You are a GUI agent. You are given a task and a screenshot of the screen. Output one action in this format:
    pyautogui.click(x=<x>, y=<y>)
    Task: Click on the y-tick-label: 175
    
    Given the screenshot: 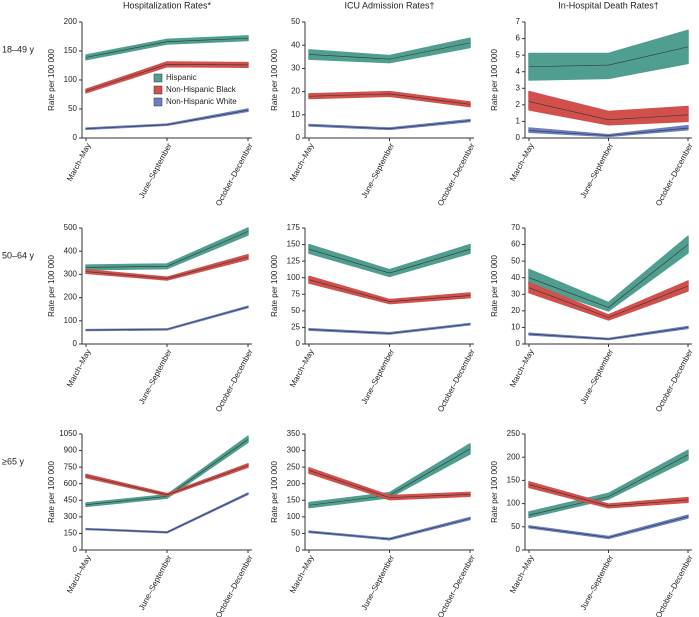 What is the action you would take?
    pyautogui.click(x=294, y=227)
    